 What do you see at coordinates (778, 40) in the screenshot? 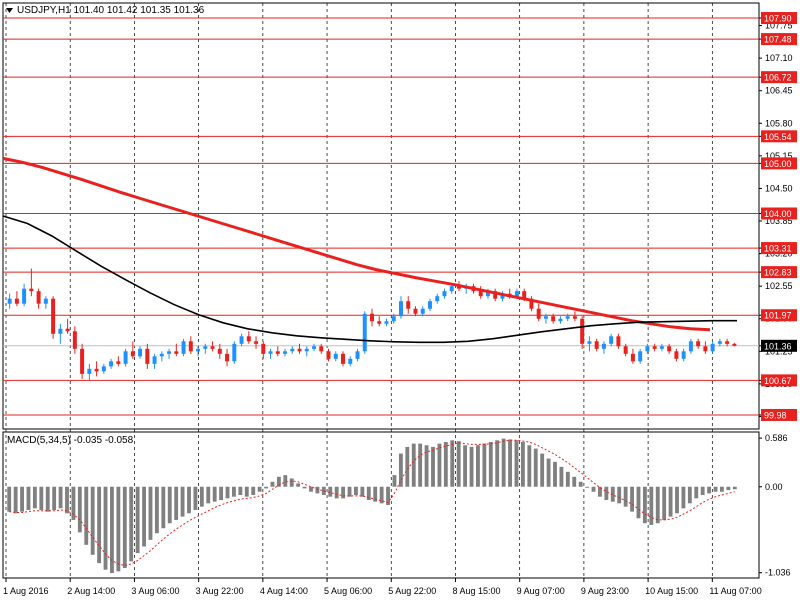
I see `level-label: 107.48` at bounding box center [778, 40].